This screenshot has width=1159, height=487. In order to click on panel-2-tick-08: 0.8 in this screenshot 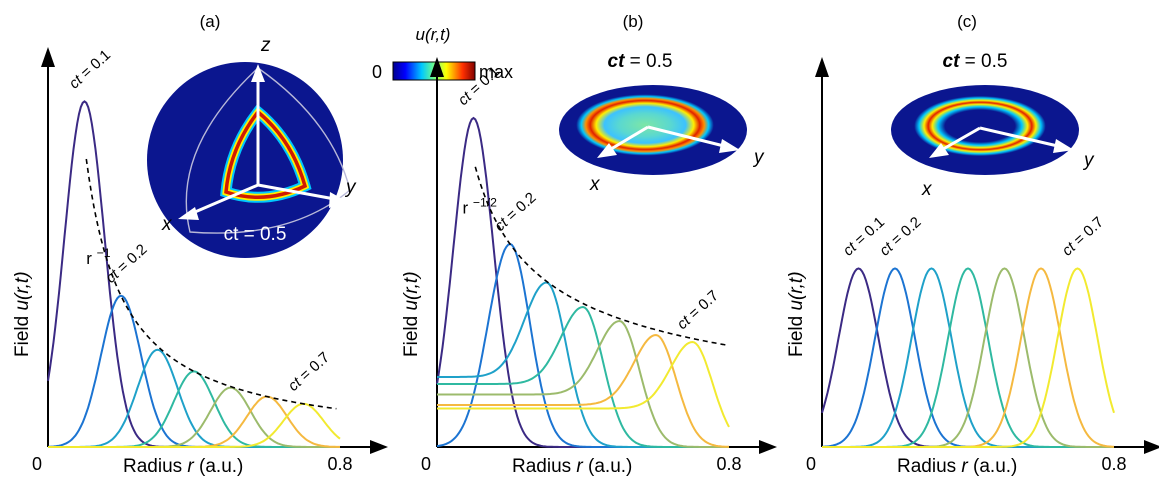, I will do `click(1113, 464)`.